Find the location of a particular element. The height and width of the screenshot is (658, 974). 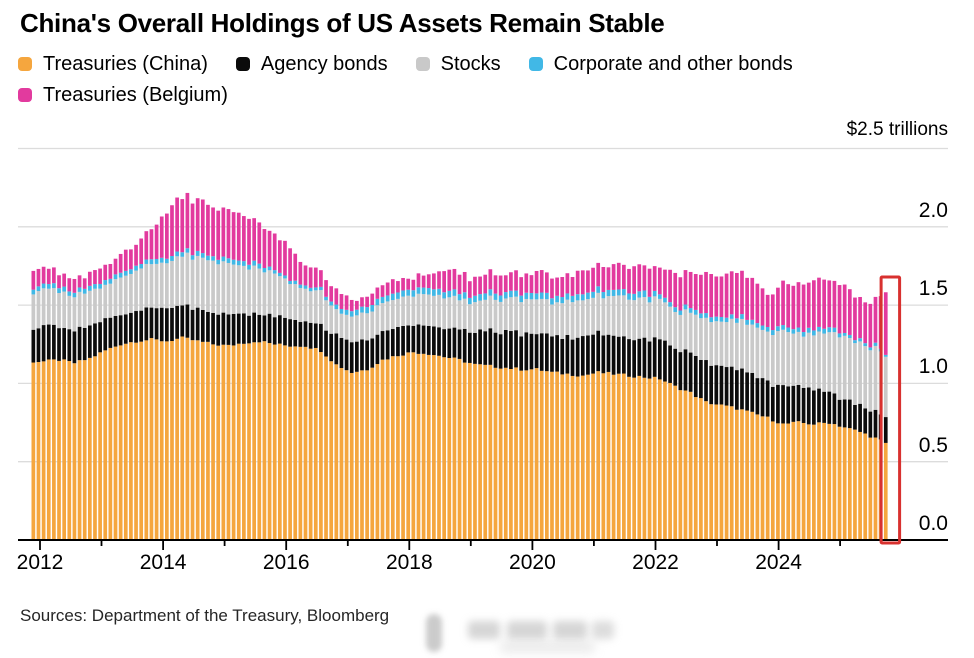

y-tick-label-0.5: 0.5 is located at coordinates (933, 445).